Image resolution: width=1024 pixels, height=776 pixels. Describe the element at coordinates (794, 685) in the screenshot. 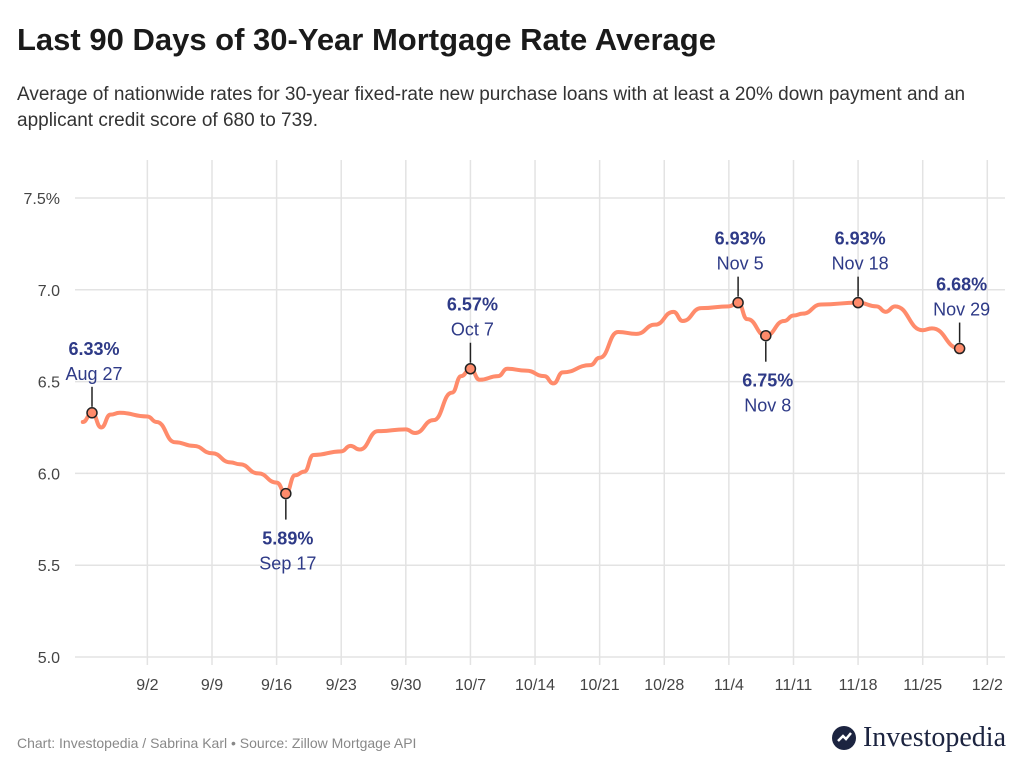

I see `x-tick-label: 11/11` at that location.